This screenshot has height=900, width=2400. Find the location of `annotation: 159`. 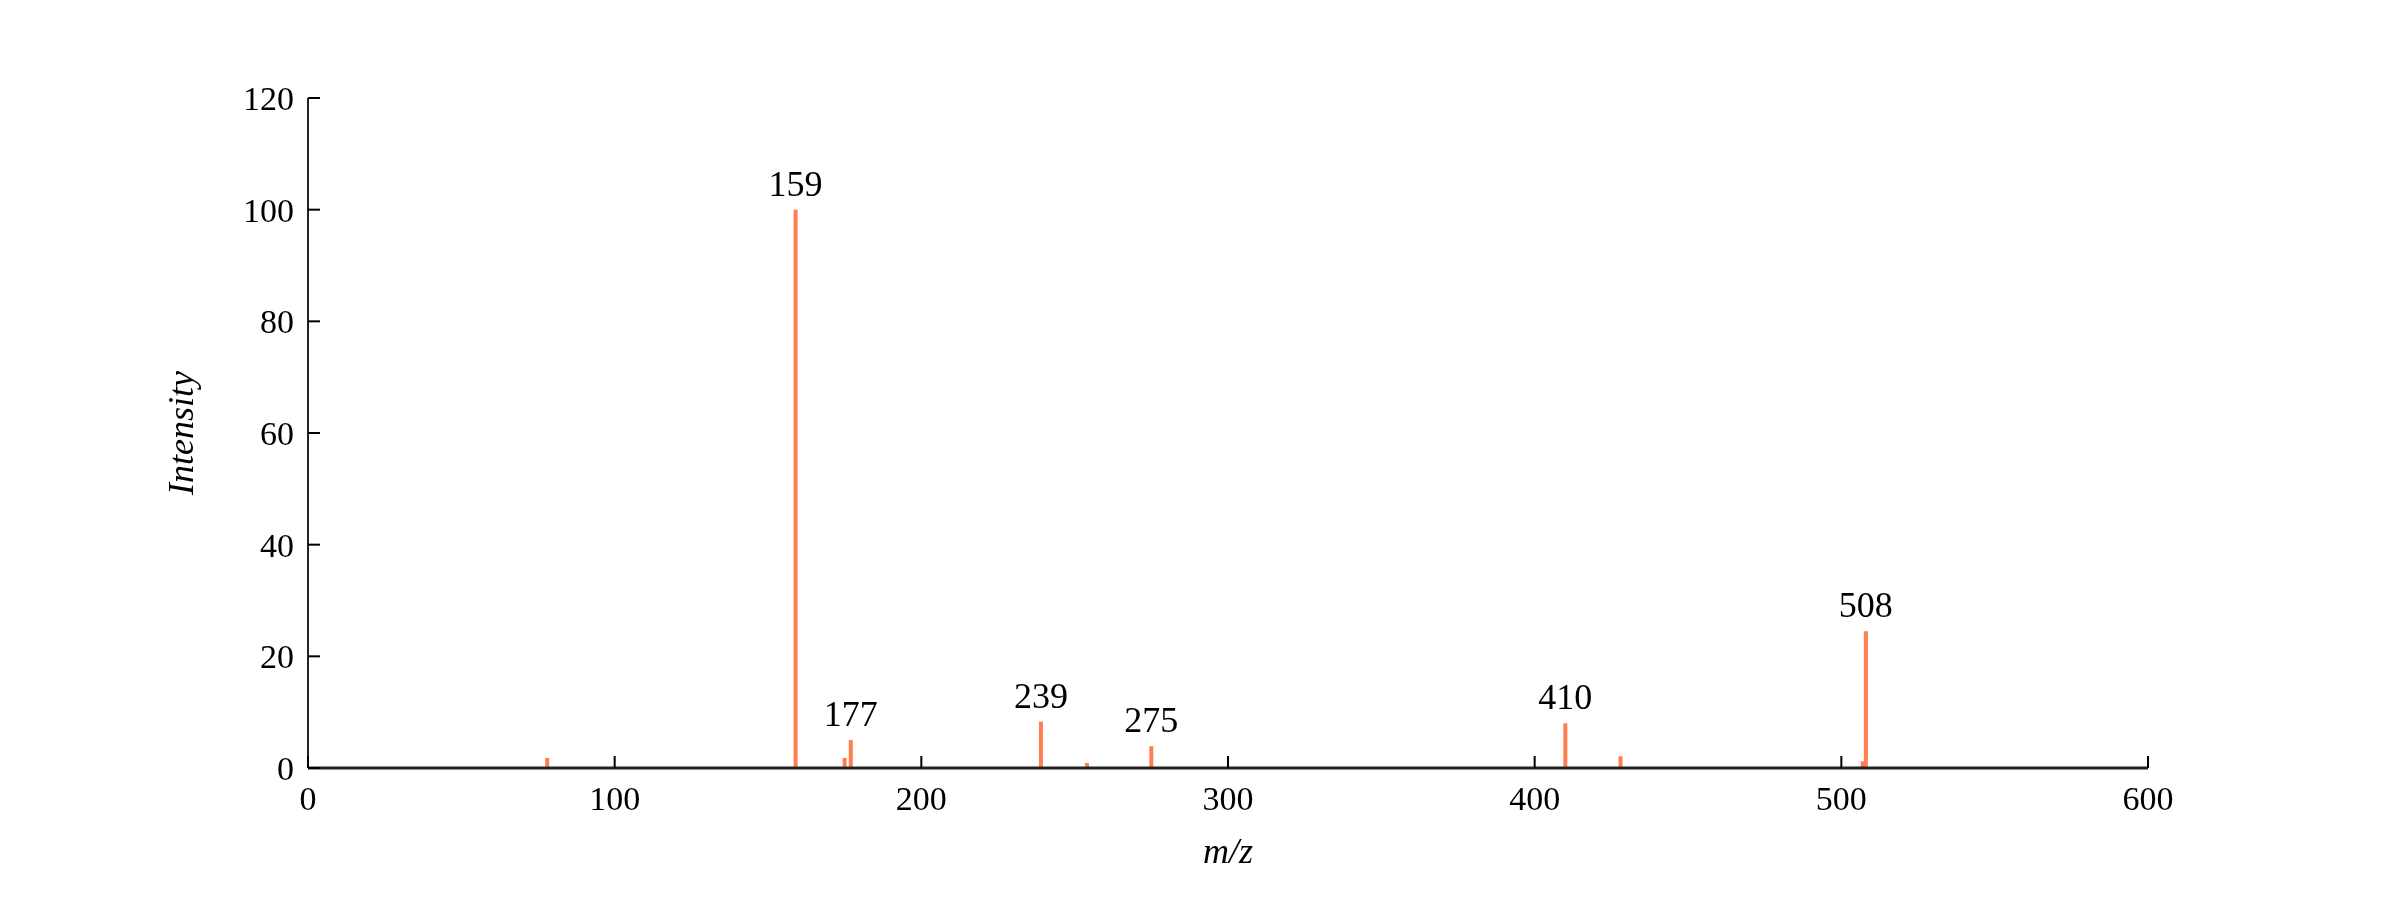

annotation: 159 is located at coordinates (795, 183).